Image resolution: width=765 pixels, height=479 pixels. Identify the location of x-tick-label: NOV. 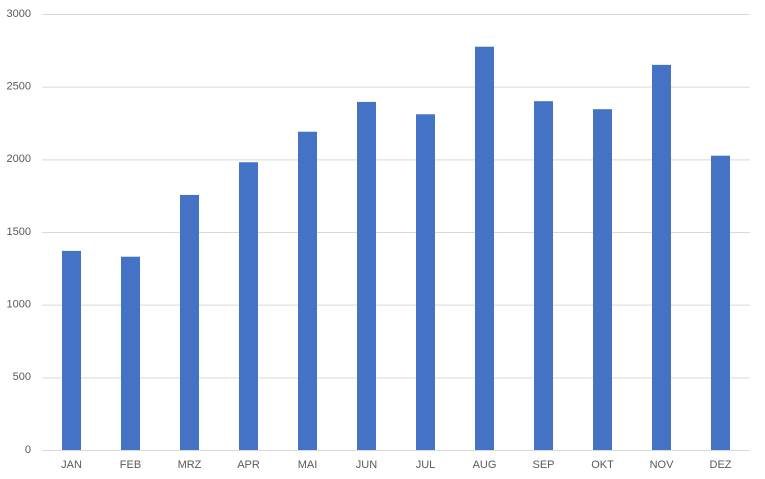
(662, 465).